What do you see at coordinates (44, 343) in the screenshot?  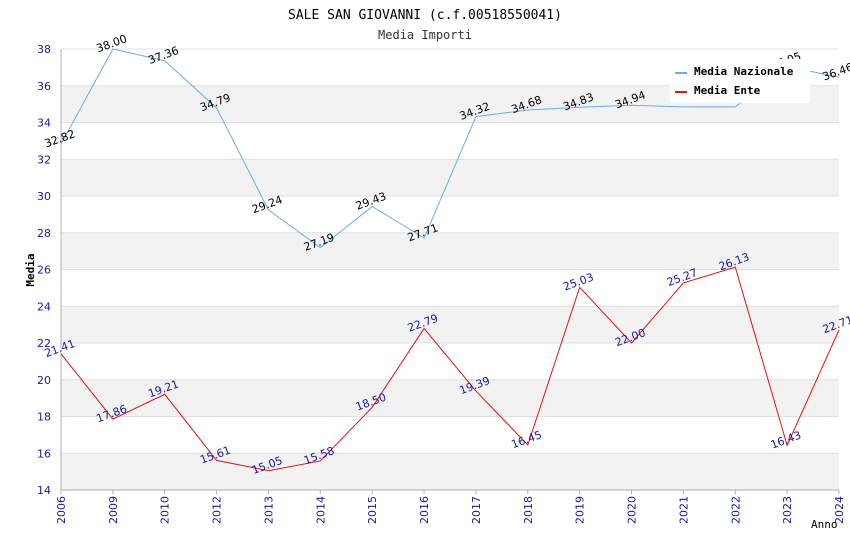 I see `y-tick-label: 22` at bounding box center [44, 343].